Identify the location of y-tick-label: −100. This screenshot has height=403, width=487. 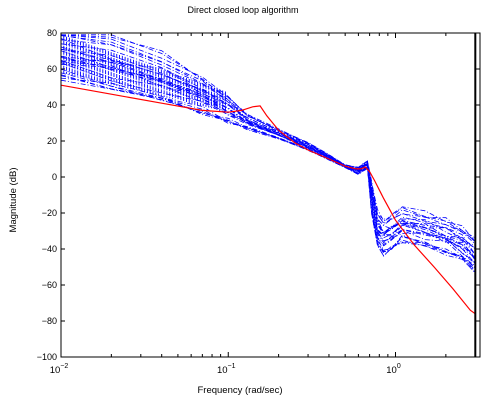
(47, 357).